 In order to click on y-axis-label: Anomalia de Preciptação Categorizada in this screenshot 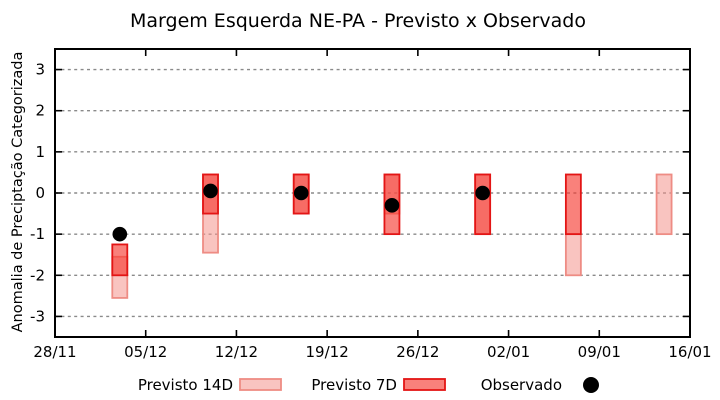, I will do `click(18, 192)`.